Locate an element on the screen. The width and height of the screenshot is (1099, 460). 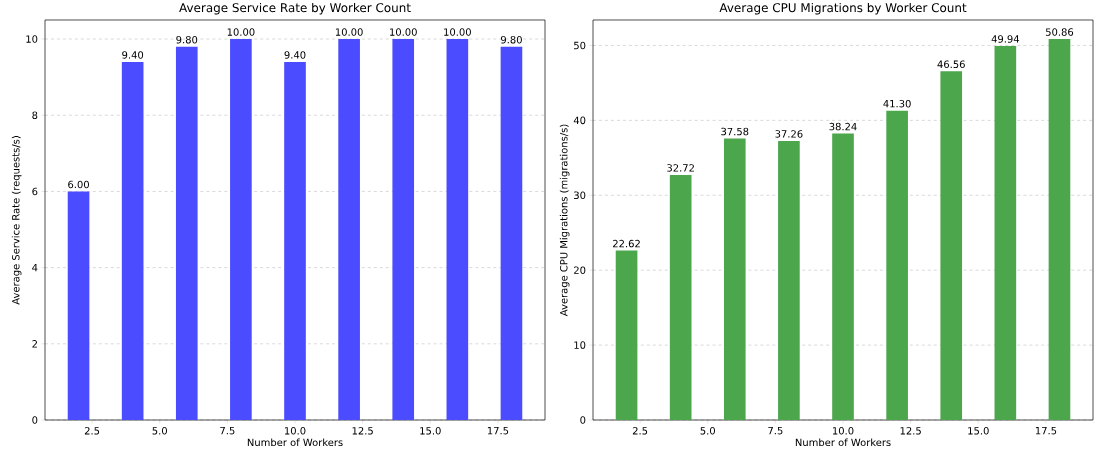
data-label: 37.26 is located at coordinates (789, 134).